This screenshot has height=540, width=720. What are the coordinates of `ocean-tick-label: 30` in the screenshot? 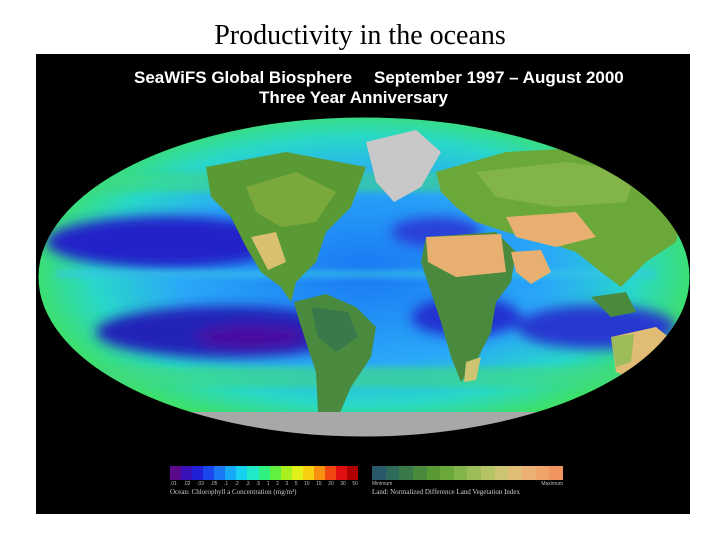 It's located at (343, 484).